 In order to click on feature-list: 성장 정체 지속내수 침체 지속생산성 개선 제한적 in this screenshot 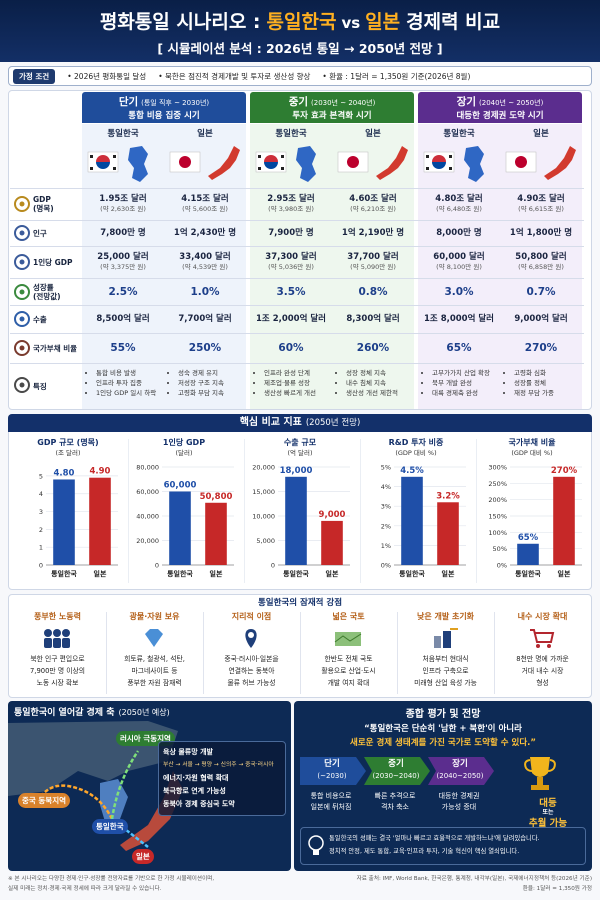, I will do `click(380, 387)`.